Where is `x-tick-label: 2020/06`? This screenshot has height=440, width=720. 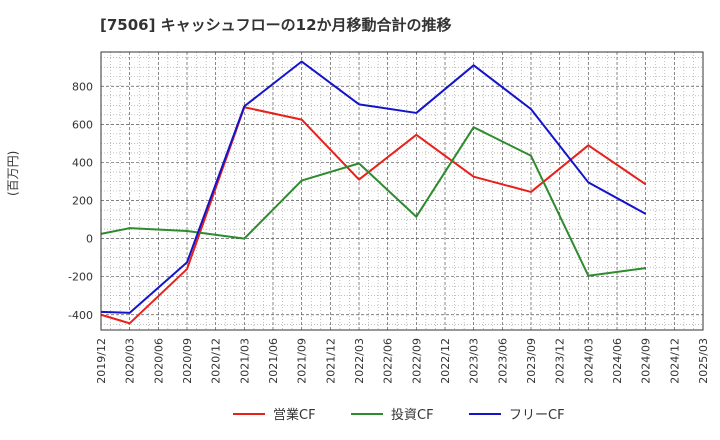 x-tick-label: 2020/06 is located at coordinates (158, 361).